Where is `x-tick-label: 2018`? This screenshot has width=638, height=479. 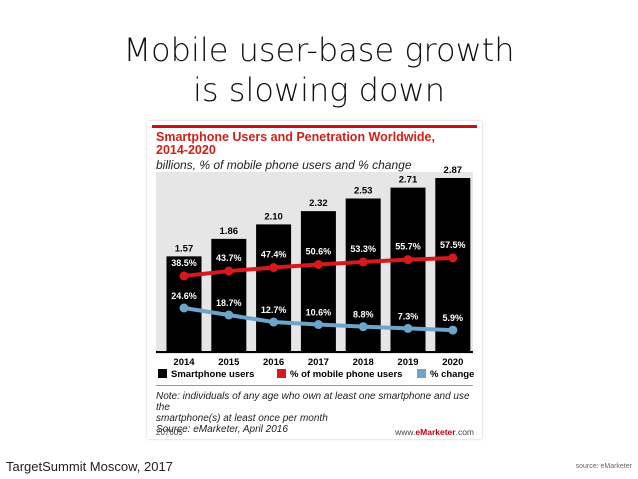 x-tick-label: 2018 is located at coordinates (363, 362).